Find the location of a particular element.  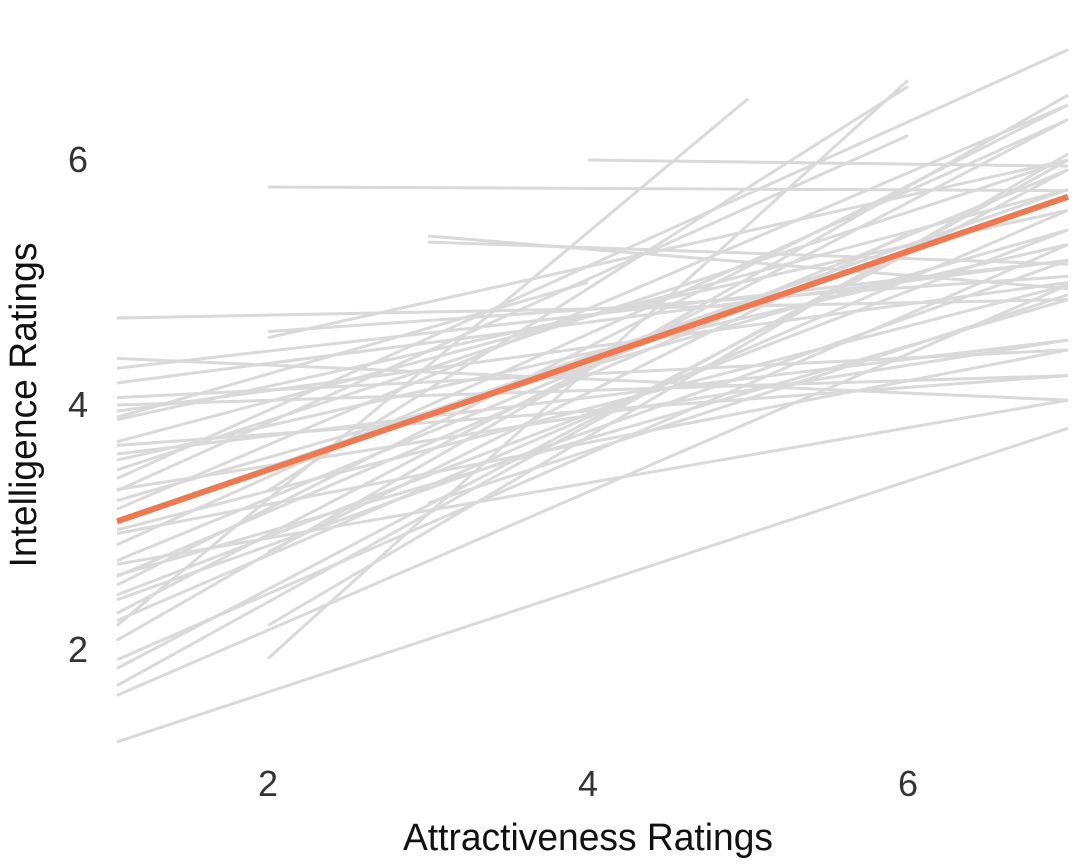

y-tick-label: 2 is located at coordinates (78, 649).